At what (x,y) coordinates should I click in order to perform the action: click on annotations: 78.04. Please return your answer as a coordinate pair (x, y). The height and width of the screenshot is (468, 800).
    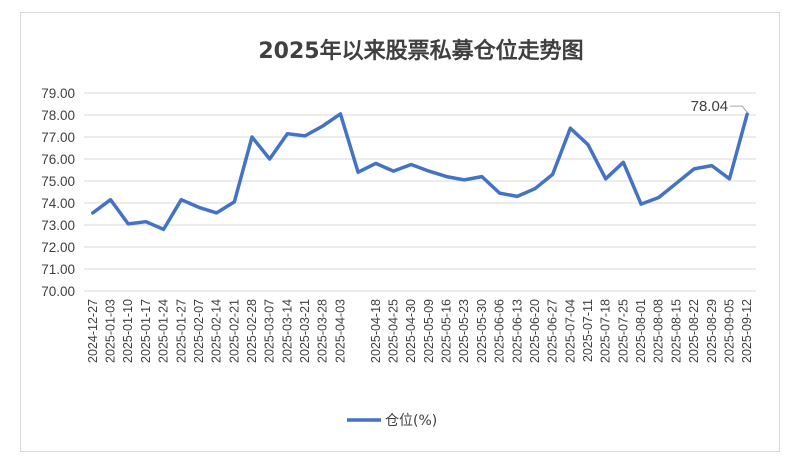
    Looking at the image, I should click on (719, 106).